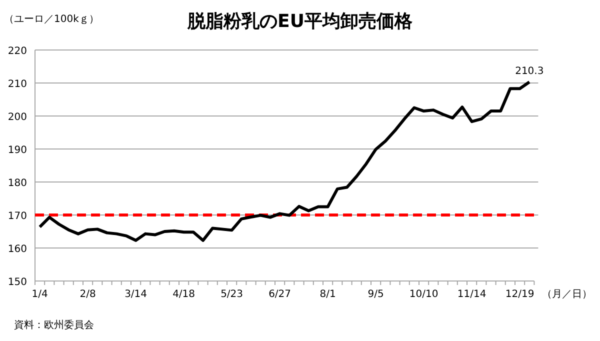 The height and width of the screenshot is (341, 600). What do you see at coordinates (17, 249) in the screenshot?
I see `y-tick-label: 160` at bounding box center [17, 249].